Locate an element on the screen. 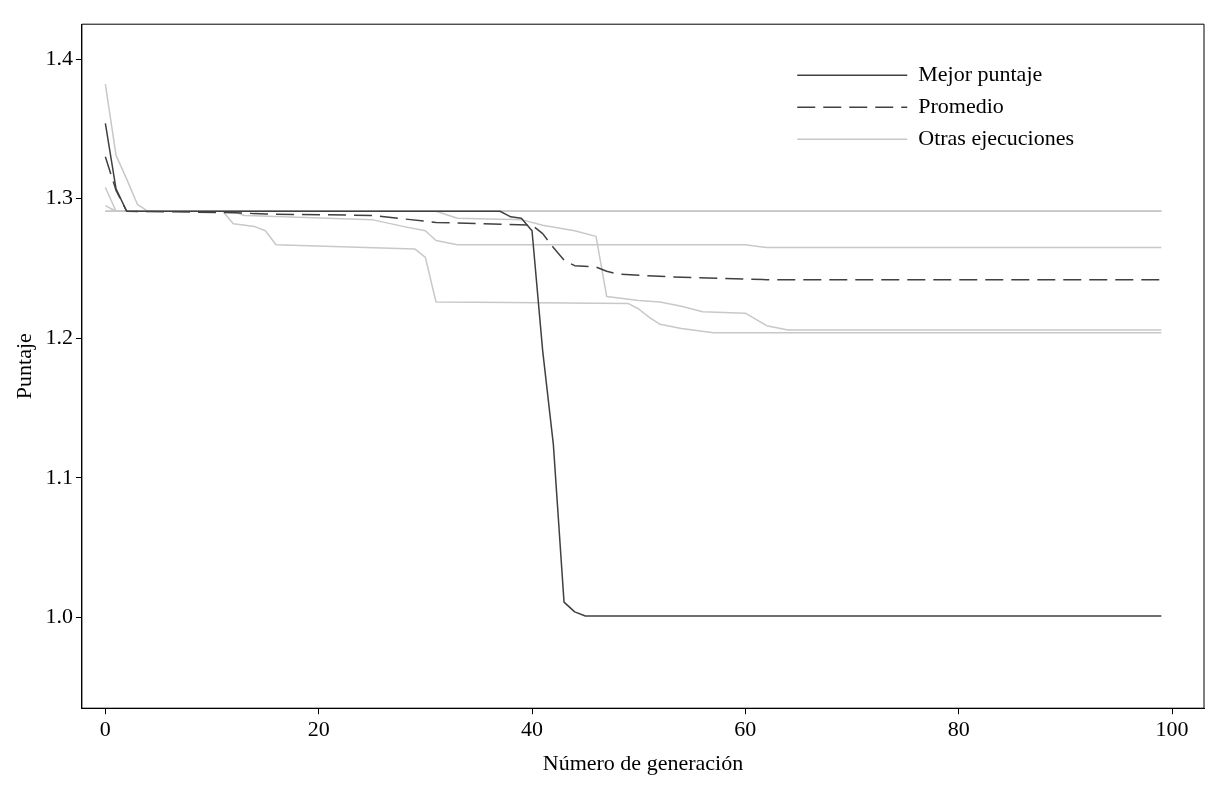 This screenshot has width=1222, height=789. legend-label: Mejor puntaje is located at coordinates (980, 73).